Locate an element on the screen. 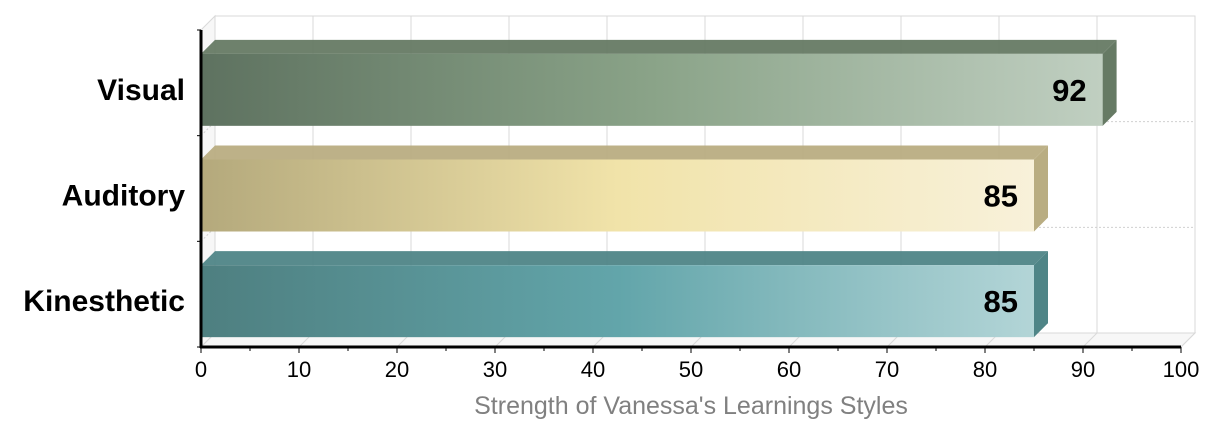 This screenshot has width=1210, height=440. x-tick-label: 20 is located at coordinates (397, 369).